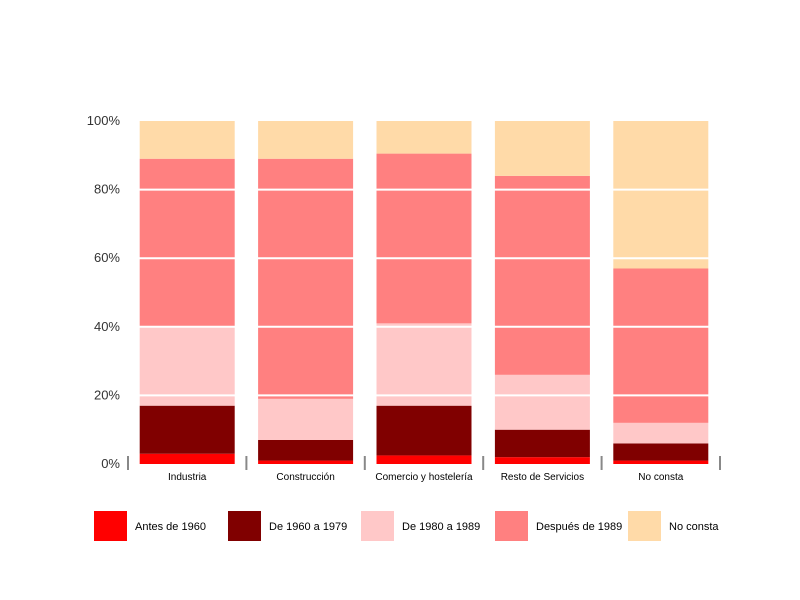  What do you see at coordinates (107, 326) in the screenshot?
I see `y-tick-label: 40%` at bounding box center [107, 326].